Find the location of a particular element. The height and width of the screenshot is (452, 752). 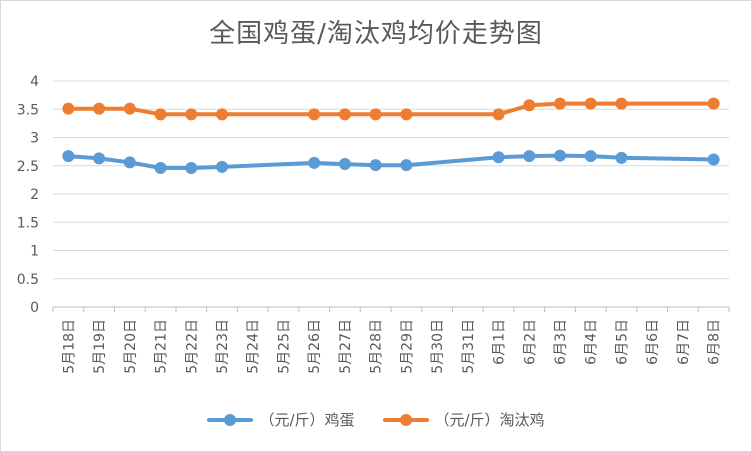

x-tick-label: 5月29日 is located at coordinates (407, 346).